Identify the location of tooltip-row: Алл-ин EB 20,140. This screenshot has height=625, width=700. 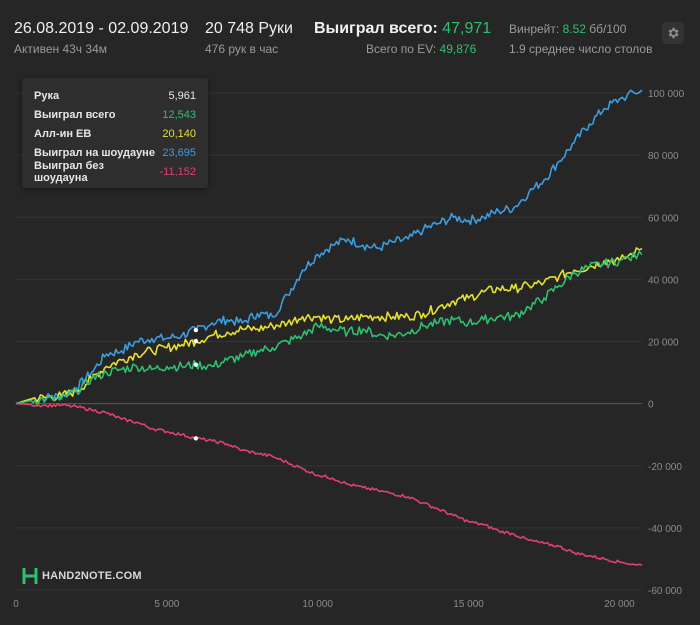
(115, 134).